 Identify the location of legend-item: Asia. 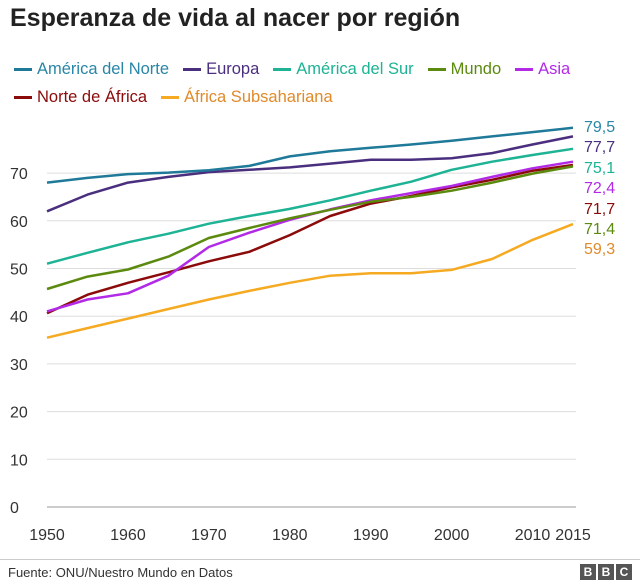
(542, 69).